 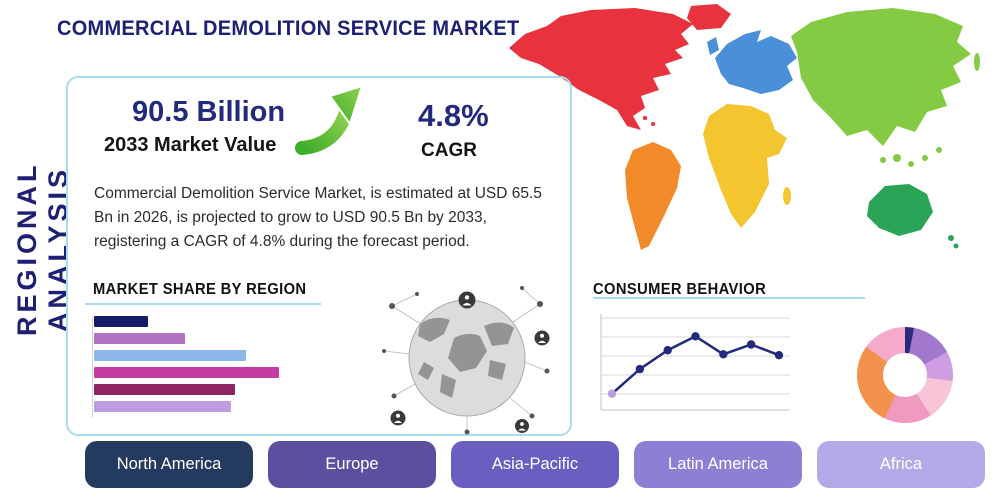 I want to click on continent-north-america, so click(x=601, y=69).